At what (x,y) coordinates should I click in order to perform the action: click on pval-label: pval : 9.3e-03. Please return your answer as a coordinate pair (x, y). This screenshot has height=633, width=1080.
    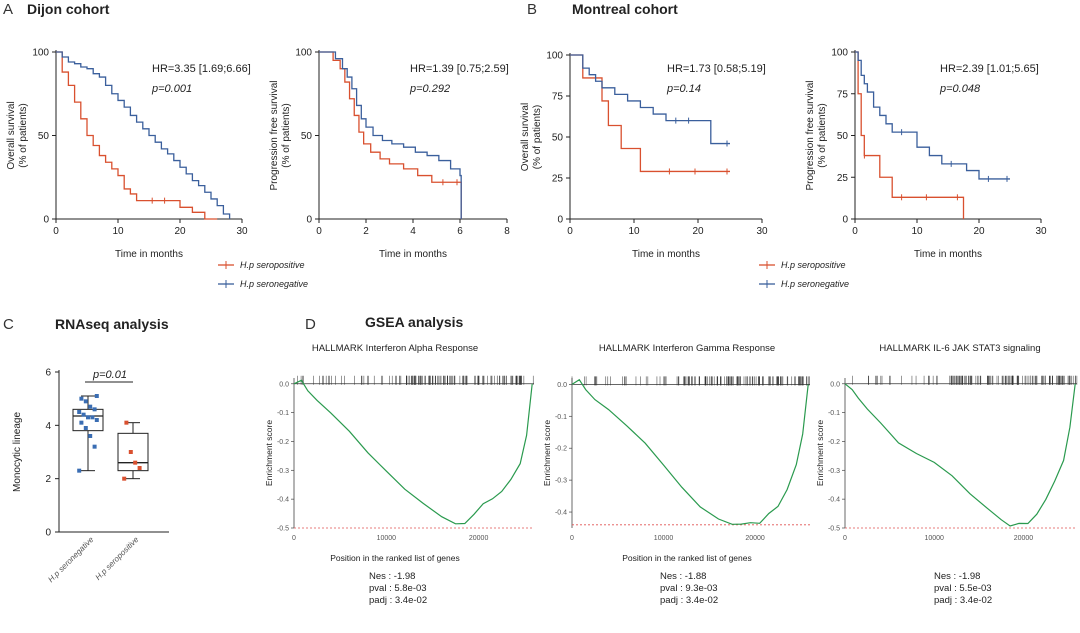
    Looking at the image, I should click on (689, 588).